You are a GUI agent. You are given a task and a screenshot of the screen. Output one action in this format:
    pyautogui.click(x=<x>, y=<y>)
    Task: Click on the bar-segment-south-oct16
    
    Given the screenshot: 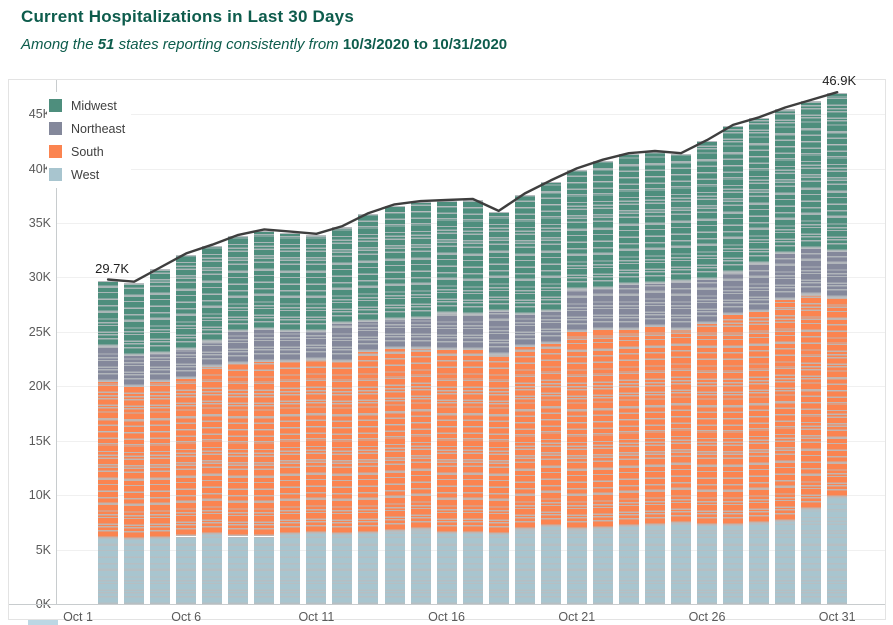 What is the action you would take?
    pyautogui.click(x=446, y=441)
    